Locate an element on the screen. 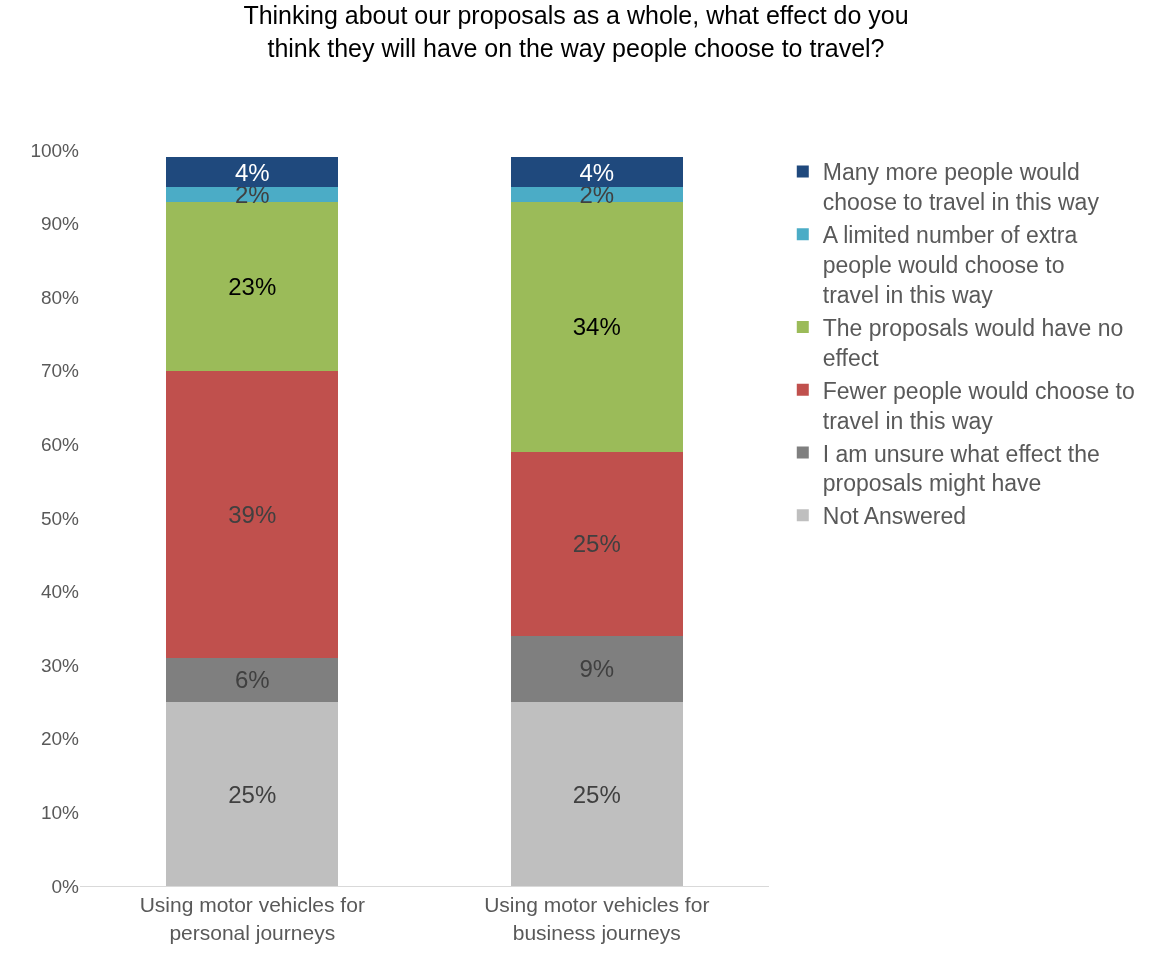  data-label: 39% is located at coordinates (252, 514).